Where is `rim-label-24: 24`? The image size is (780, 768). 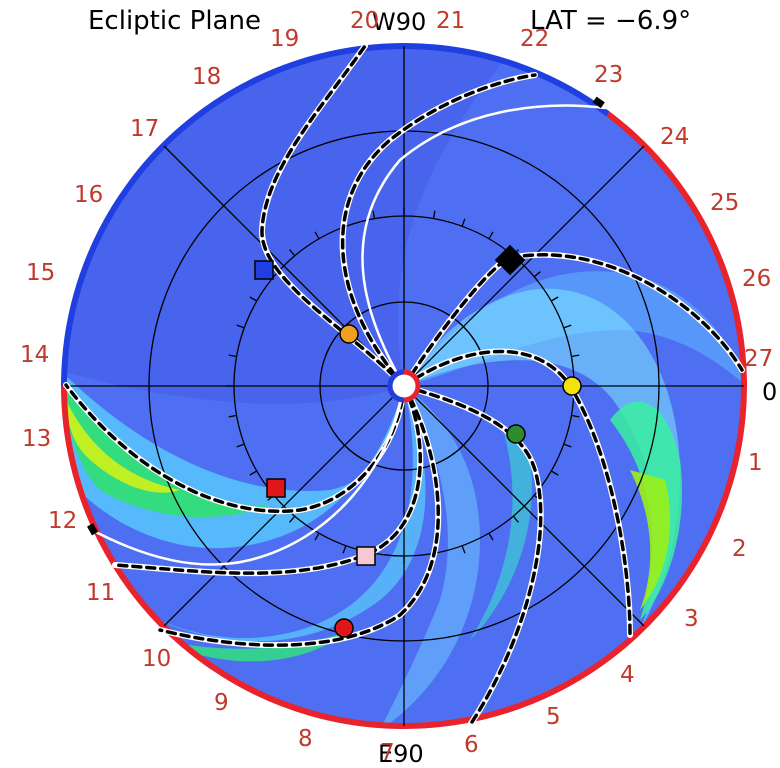 rim-label-24: 24 is located at coordinates (674, 137).